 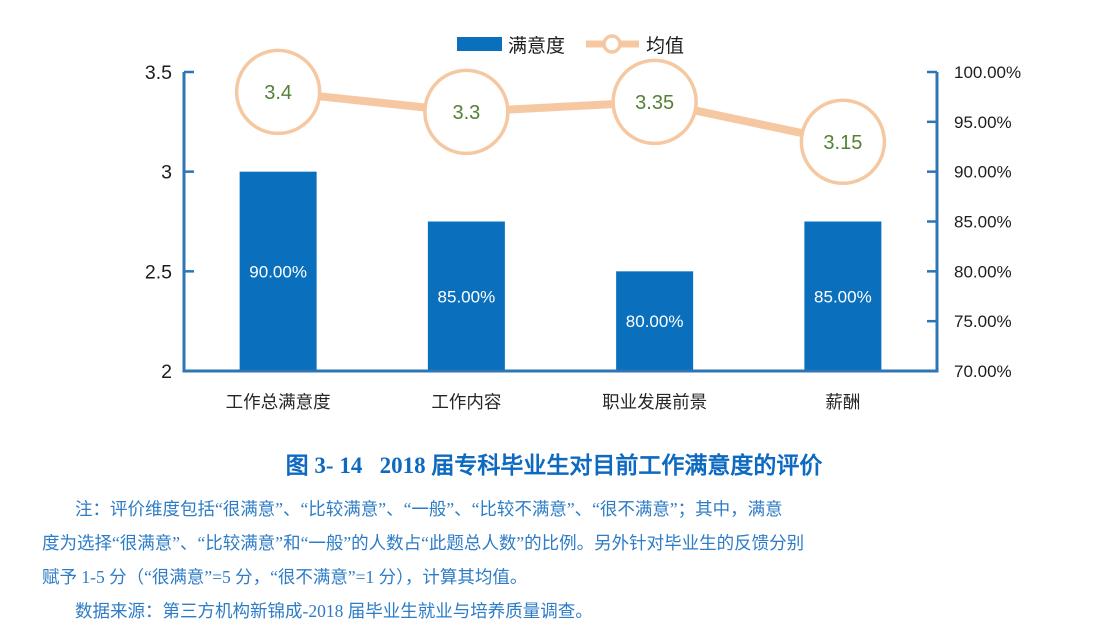 What do you see at coordinates (560, 116) in the screenshot?
I see `mean-line` at bounding box center [560, 116].